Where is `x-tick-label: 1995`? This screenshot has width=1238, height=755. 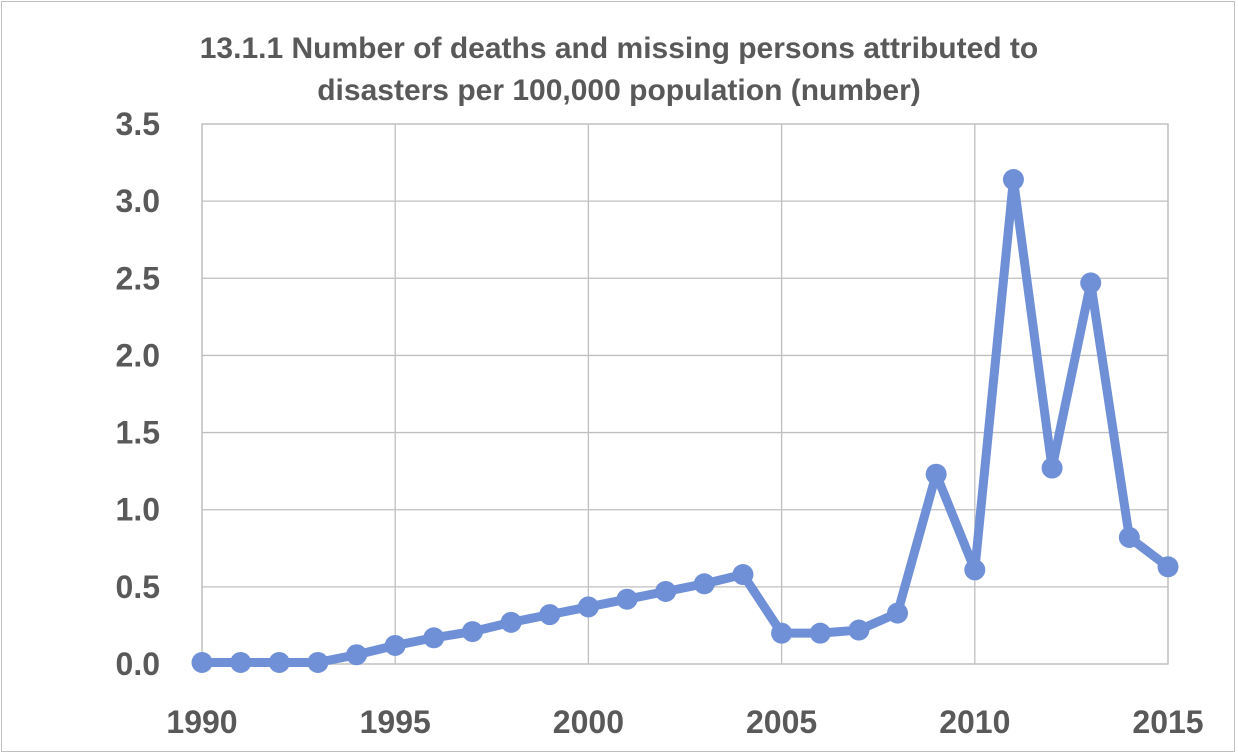 x-tick-label: 1995 is located at coordinates (395, 722).